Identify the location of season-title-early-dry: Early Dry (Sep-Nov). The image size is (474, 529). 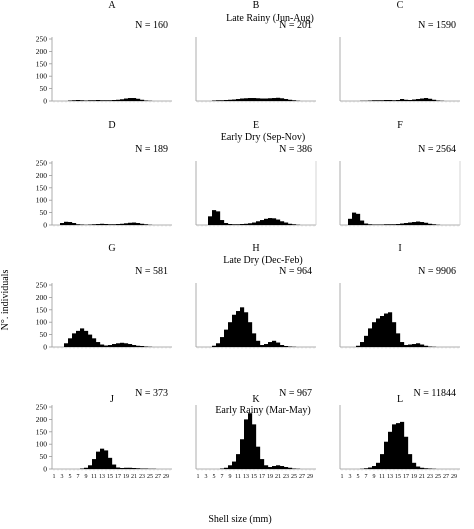
(263, 137).